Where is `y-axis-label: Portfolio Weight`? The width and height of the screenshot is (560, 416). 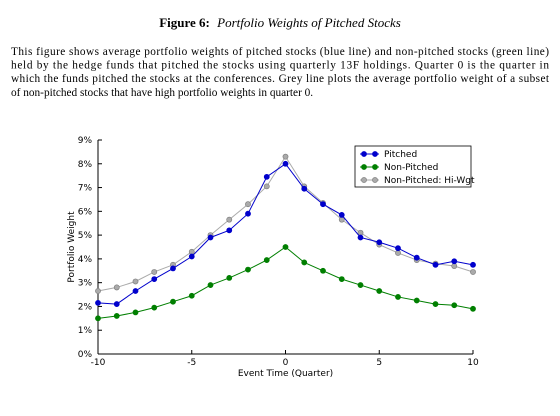 y-axis-label: Portfolio Weight is located at coordinates (72, 247).